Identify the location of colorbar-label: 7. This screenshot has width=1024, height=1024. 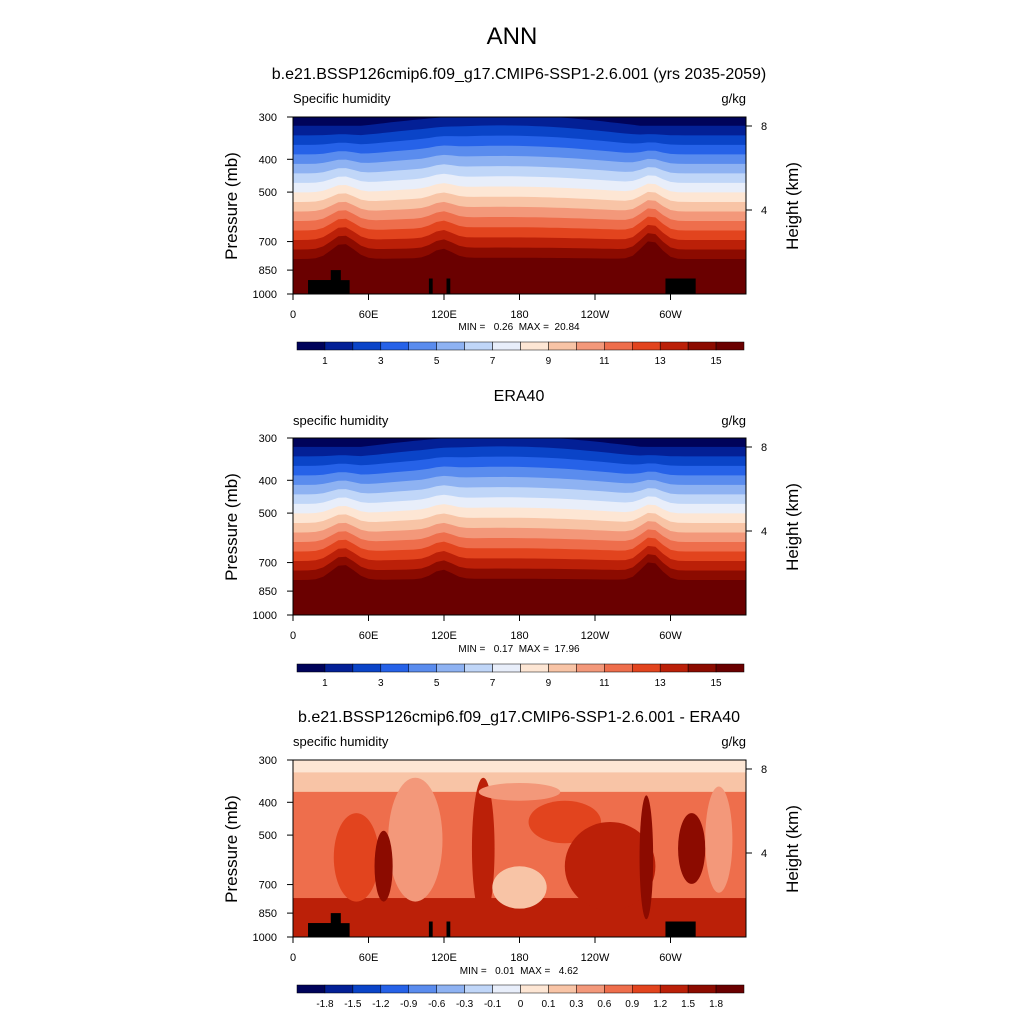
(493, 683).